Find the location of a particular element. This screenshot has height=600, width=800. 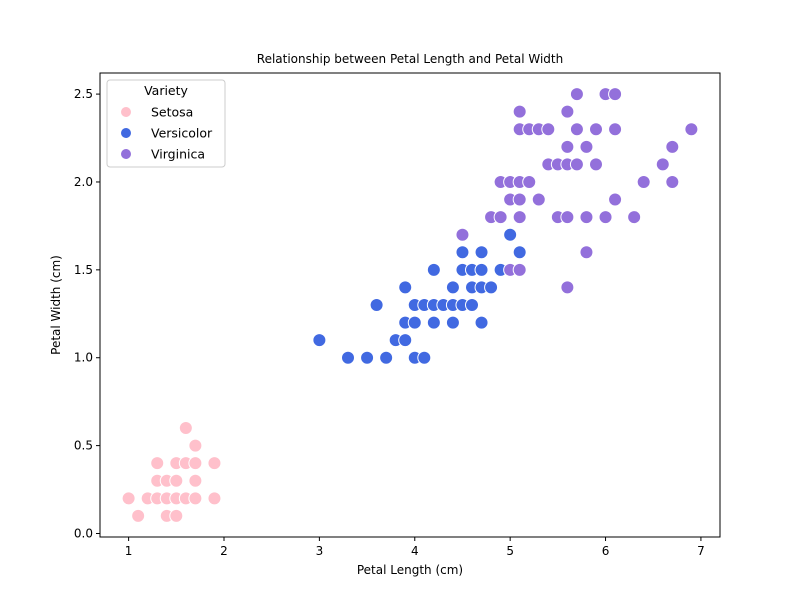

y-axis-label: Petal Width (cm) is located at coordinates (56, 305).